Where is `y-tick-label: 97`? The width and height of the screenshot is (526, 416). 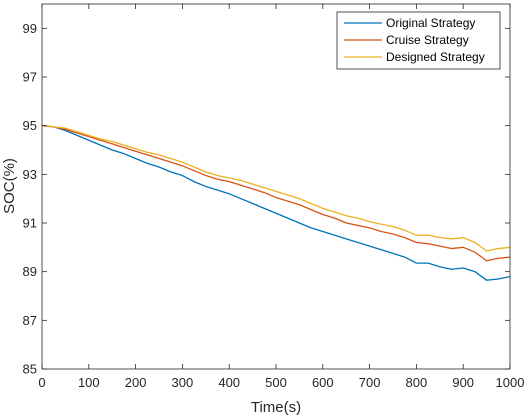 y-tick-label: 97 is located at coordinates (30, 77).